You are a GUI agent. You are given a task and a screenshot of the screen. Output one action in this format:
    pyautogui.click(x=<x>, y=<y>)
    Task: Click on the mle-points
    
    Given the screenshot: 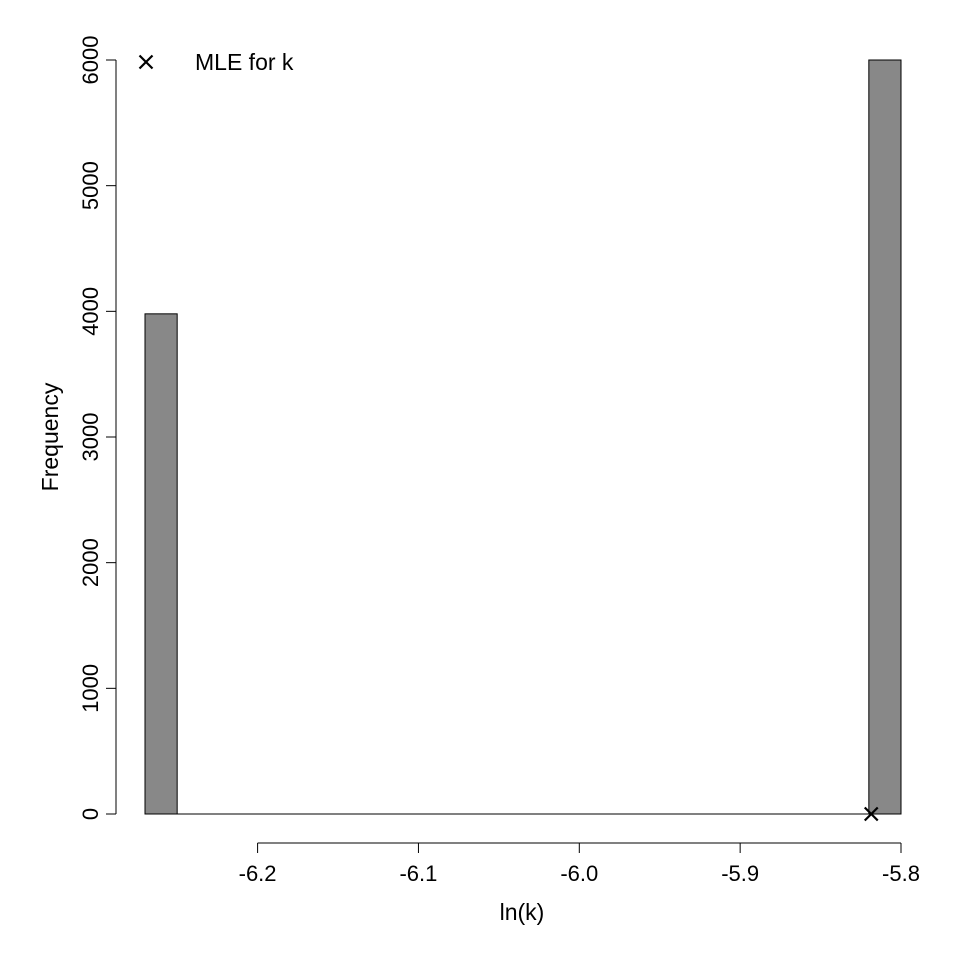 What is the action you would take?
    pyautogui.click(x=871, y=814)
    